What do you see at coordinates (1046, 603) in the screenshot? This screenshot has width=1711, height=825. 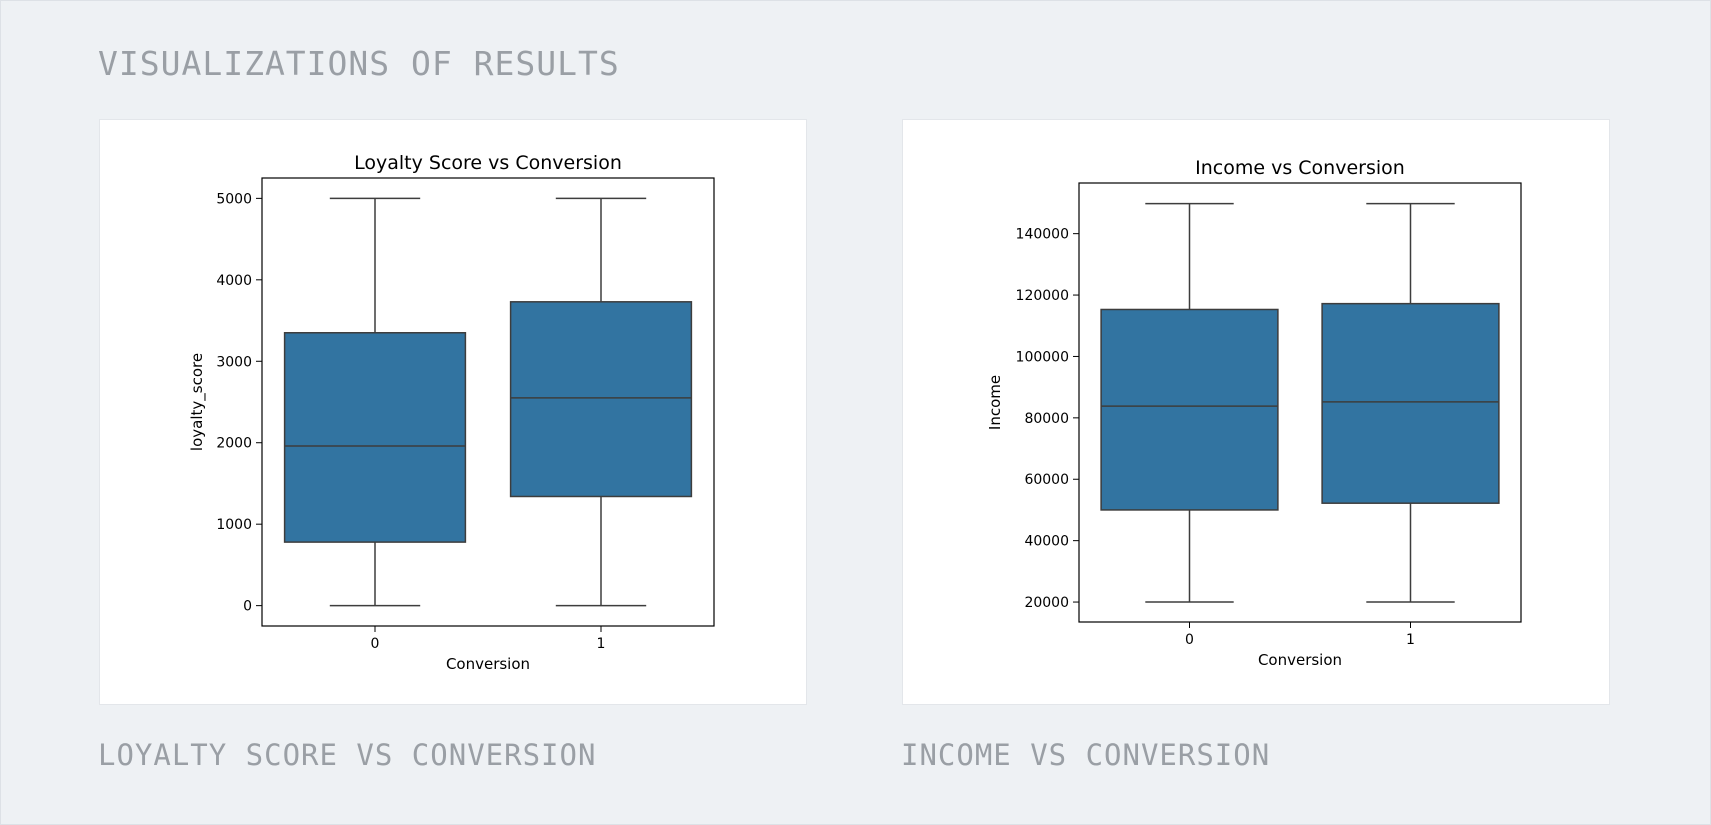 I see `y-tick-label: 20000` at bounding box center [1046, 603].